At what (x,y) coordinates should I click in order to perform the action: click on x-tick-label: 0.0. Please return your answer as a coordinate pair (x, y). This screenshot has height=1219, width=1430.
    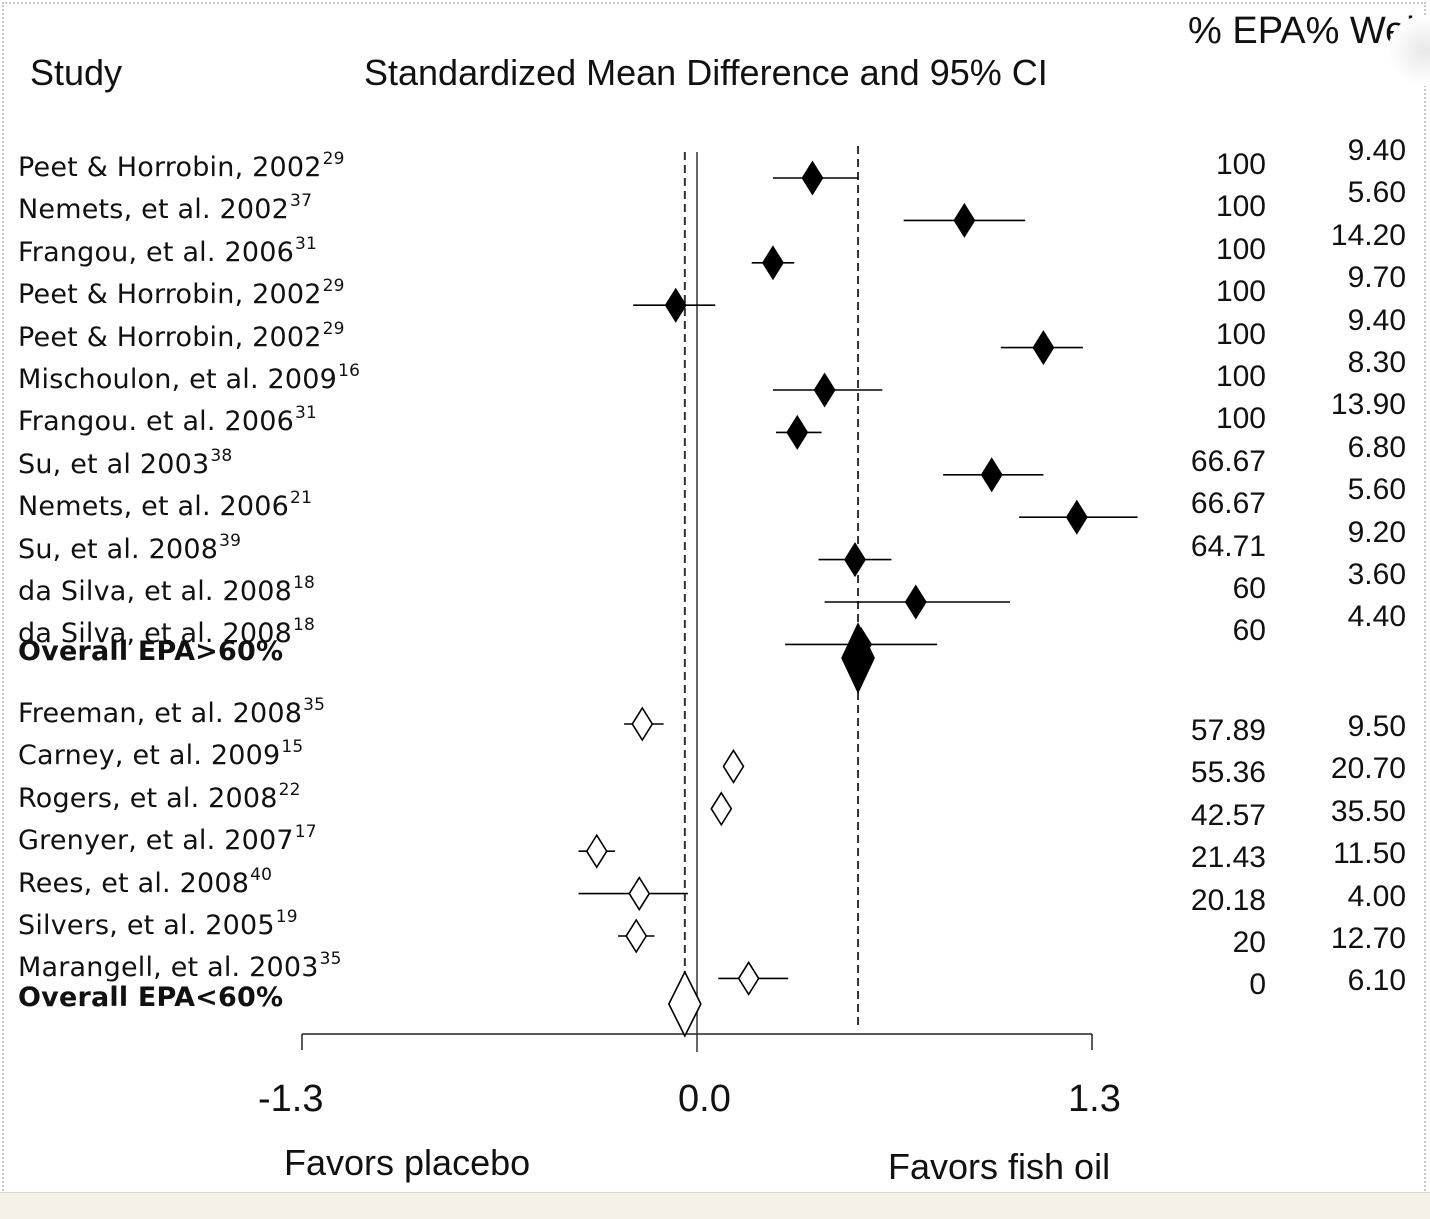
    Looking at the image, I should click on (704, 1099).